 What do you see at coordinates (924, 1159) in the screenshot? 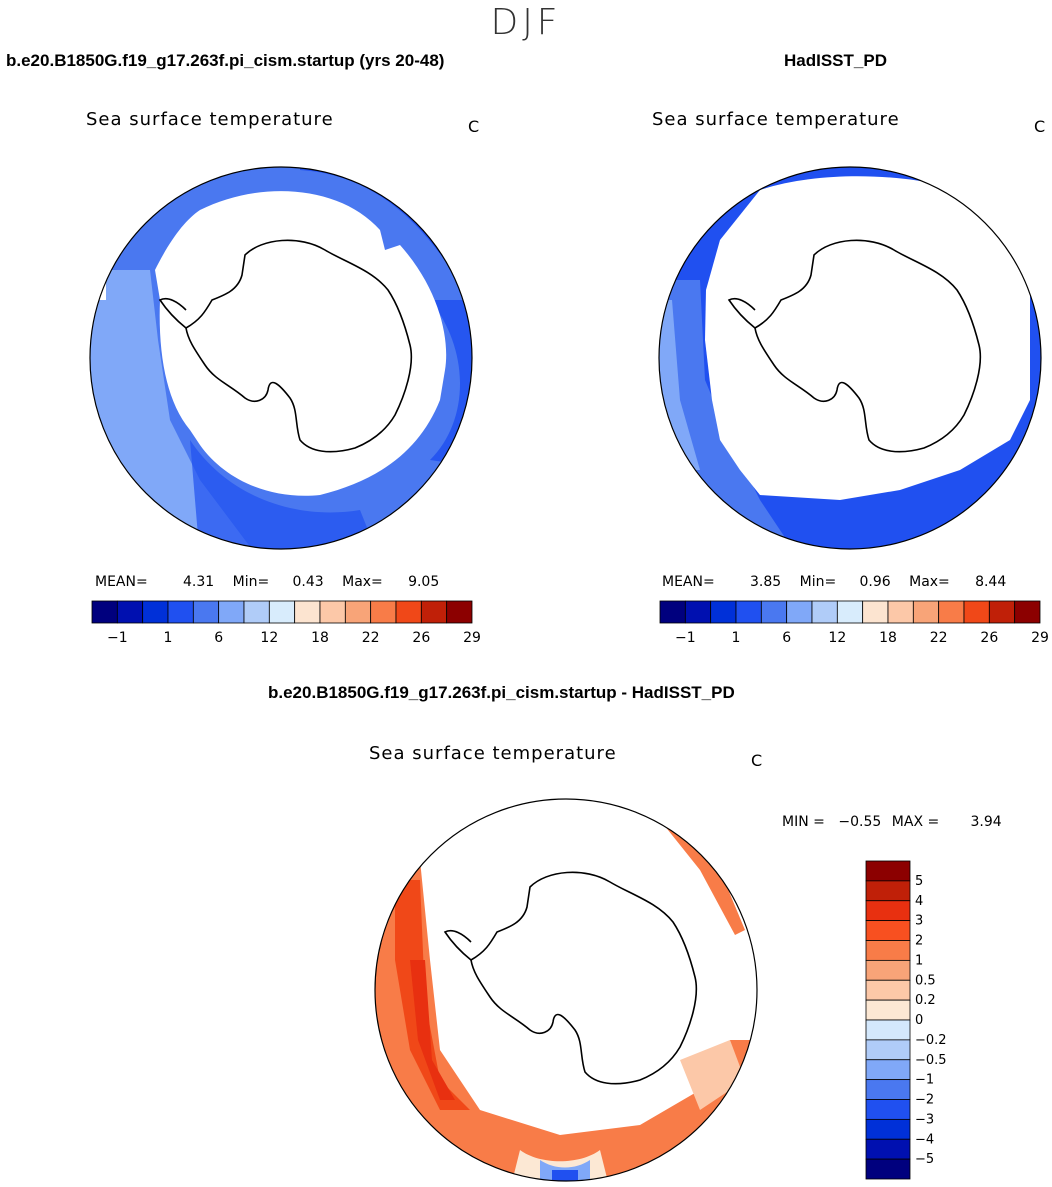
I see `colorbar-tick-label: −5` at bounding box center [924, 1159].